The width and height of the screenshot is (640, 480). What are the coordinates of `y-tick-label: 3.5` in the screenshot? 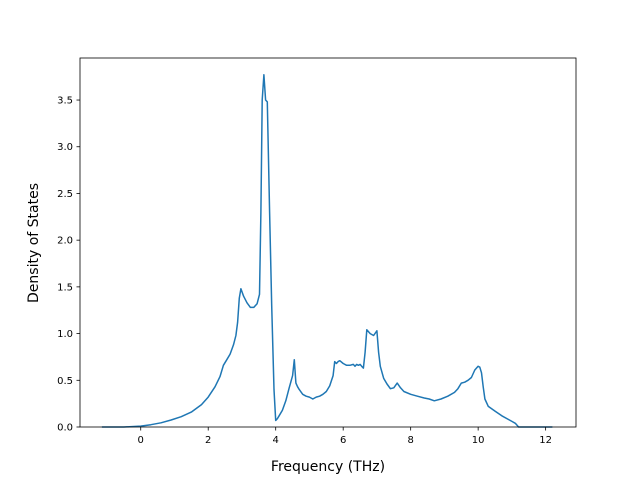 It's located at (65, 101).